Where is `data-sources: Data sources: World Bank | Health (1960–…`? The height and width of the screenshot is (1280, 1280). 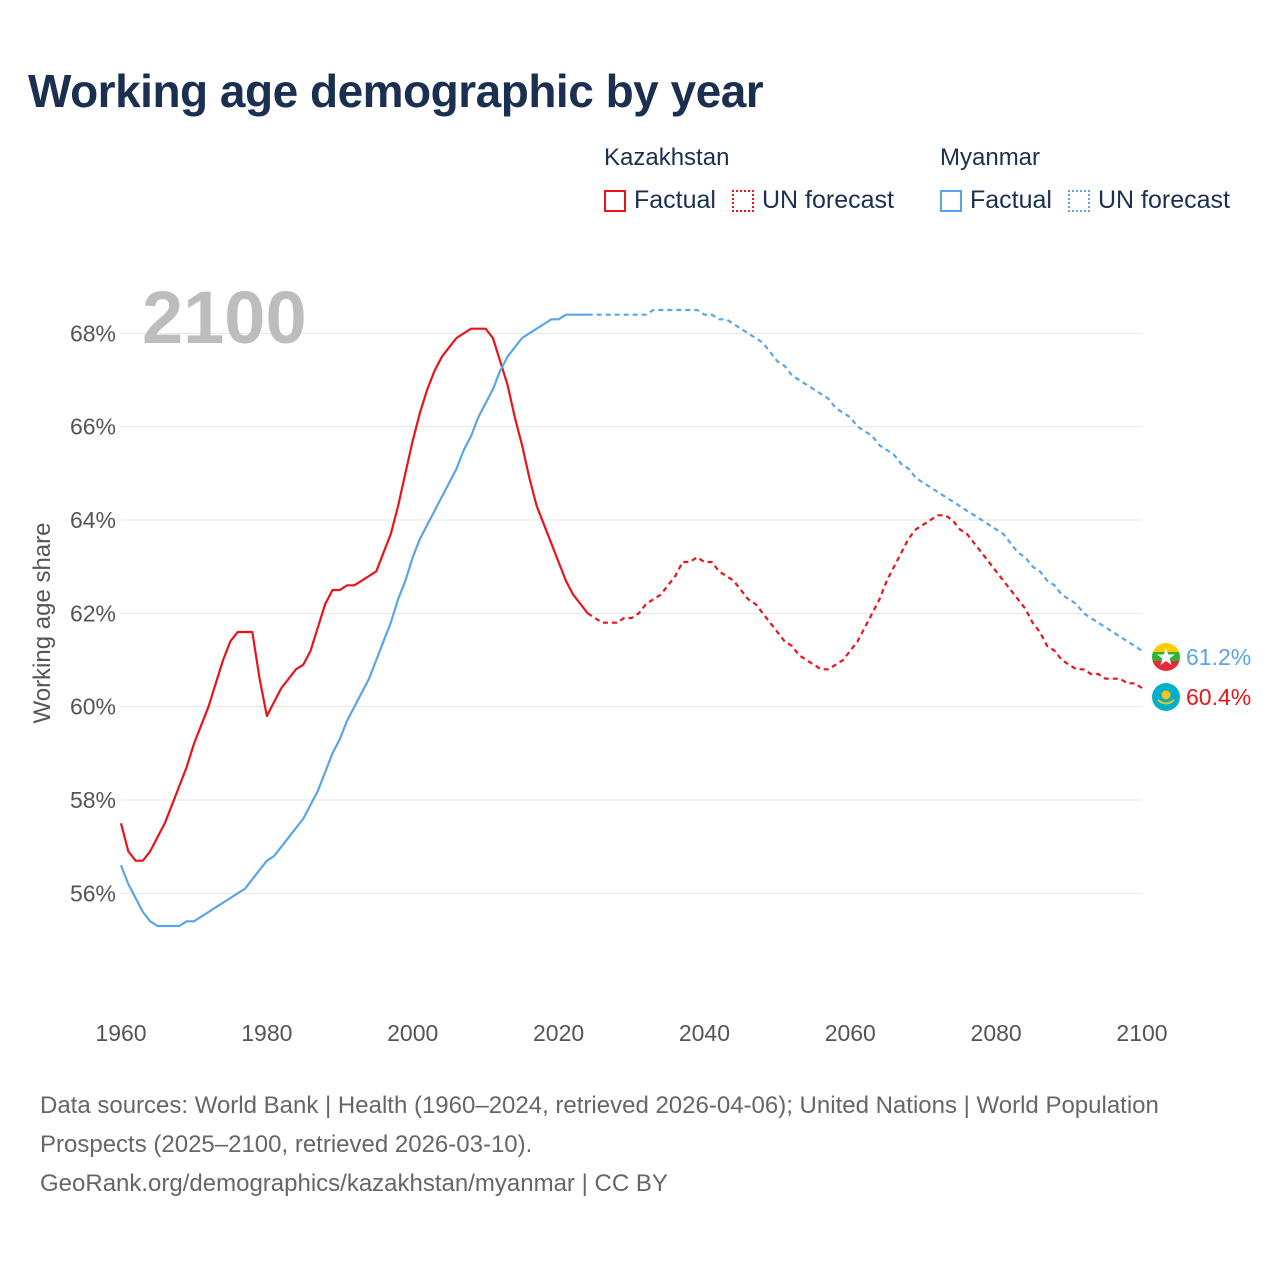
data-sources: Data sources: World Bank | Health (1960–… is located at coordinates (630, 1144).